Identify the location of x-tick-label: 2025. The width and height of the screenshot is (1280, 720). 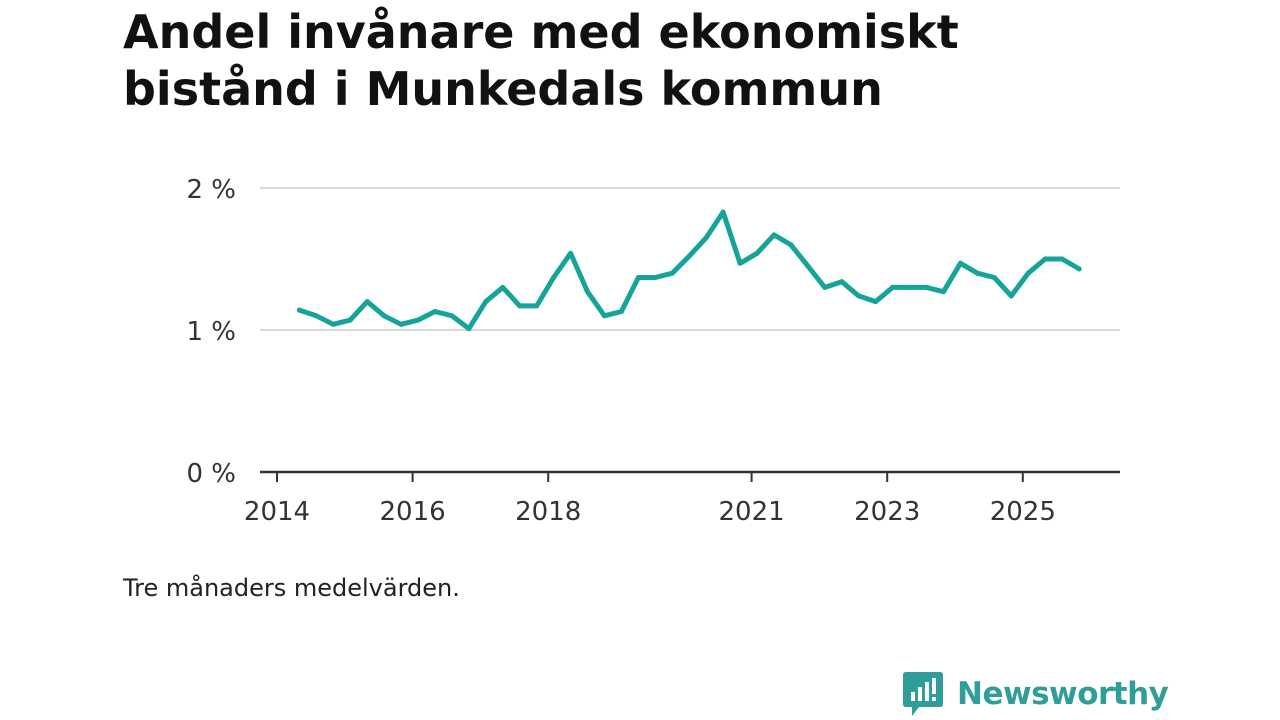
(1023, 512).